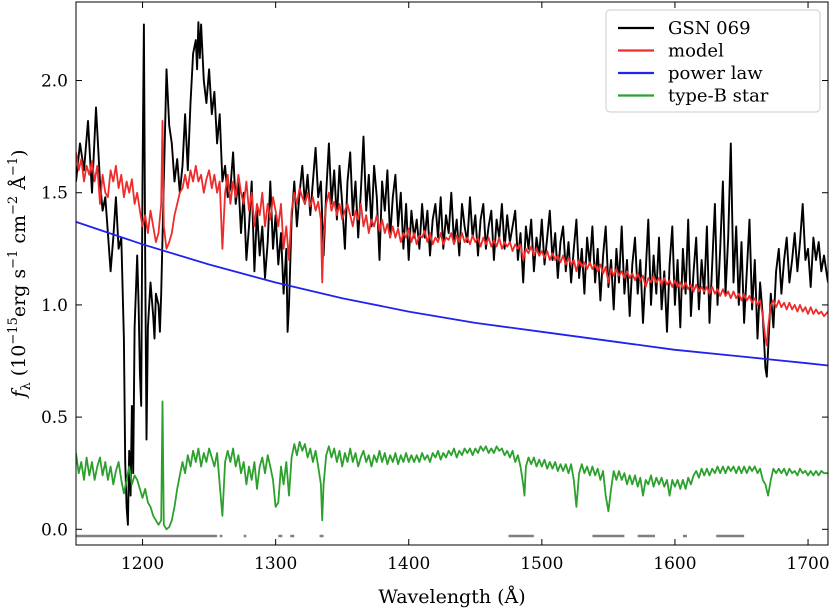 The width and height of the screenshot is (830, 611). What do you see at coordinates (54, 82) in the screenshot?
I see `y-tick-label: 2.0` at bounding box center [54, 82].